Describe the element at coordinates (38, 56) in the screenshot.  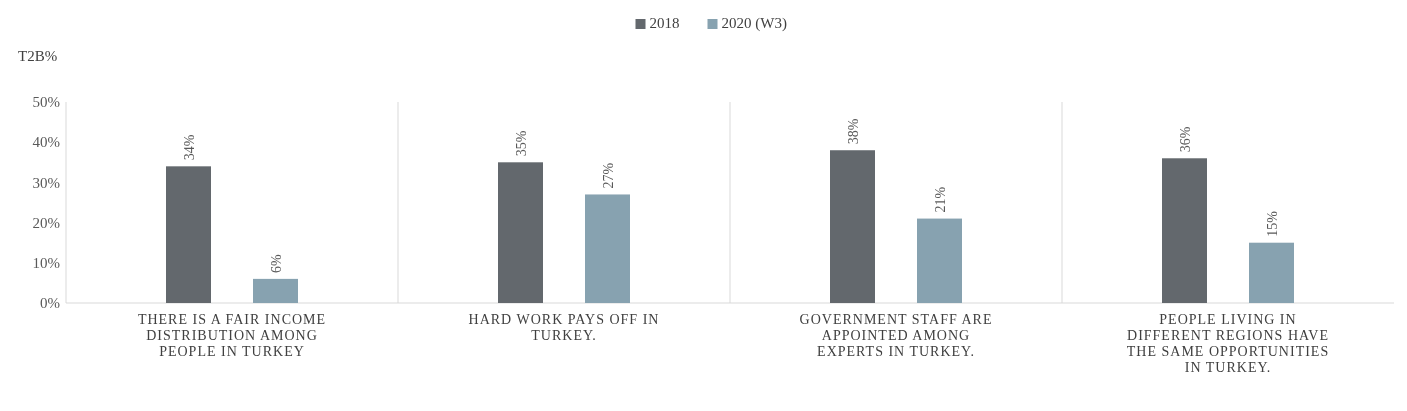
I see `y-axis-title: T2B%` at that location.